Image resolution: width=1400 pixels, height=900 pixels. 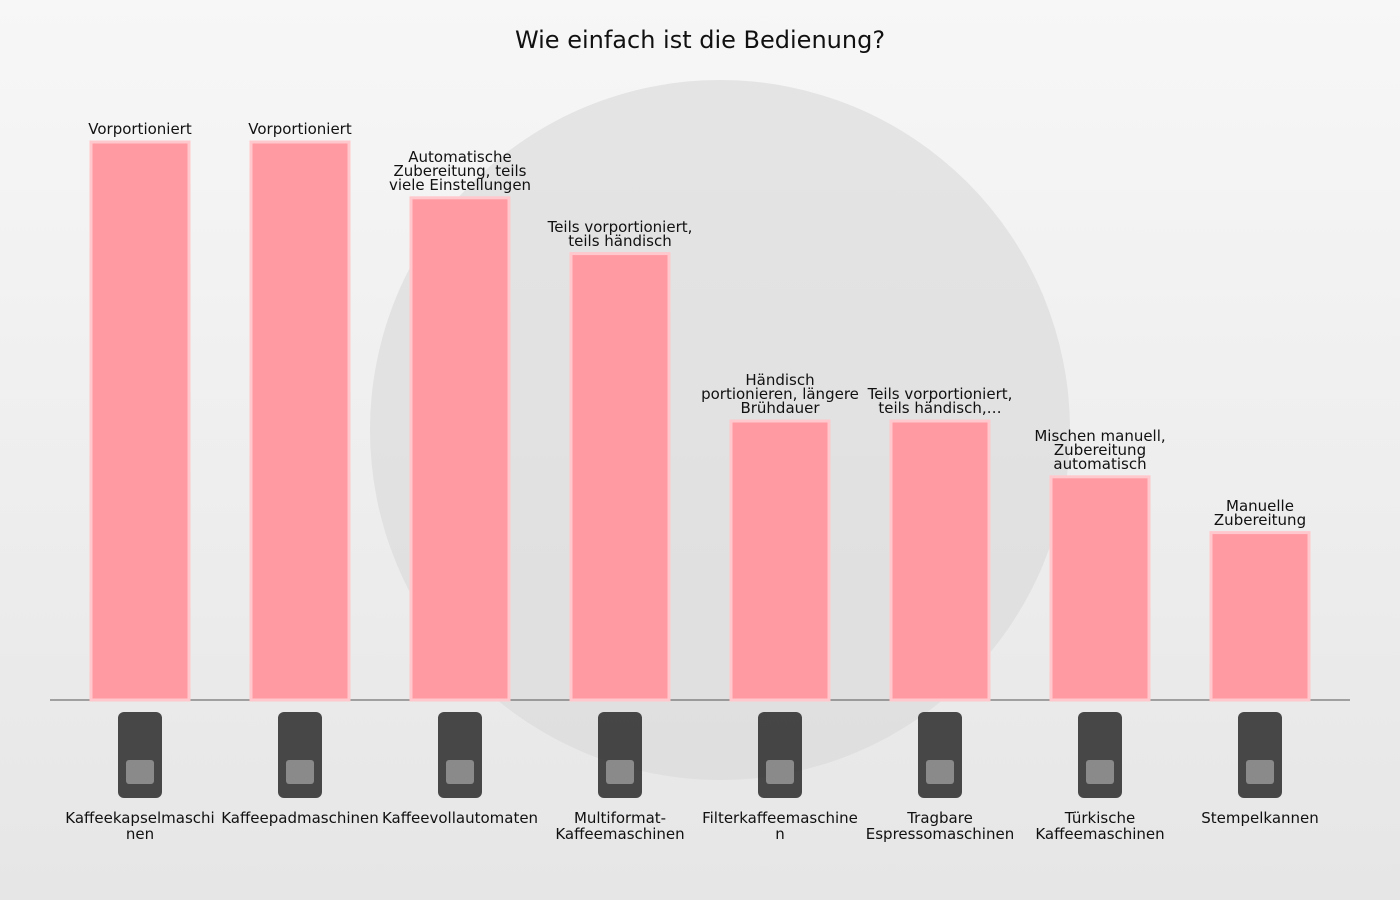 What do you see at coordinates (780, 826) in the screenshot?
I see `x-tick-label: Filterkaffeemaschinen` at bounding box center [780, 826].